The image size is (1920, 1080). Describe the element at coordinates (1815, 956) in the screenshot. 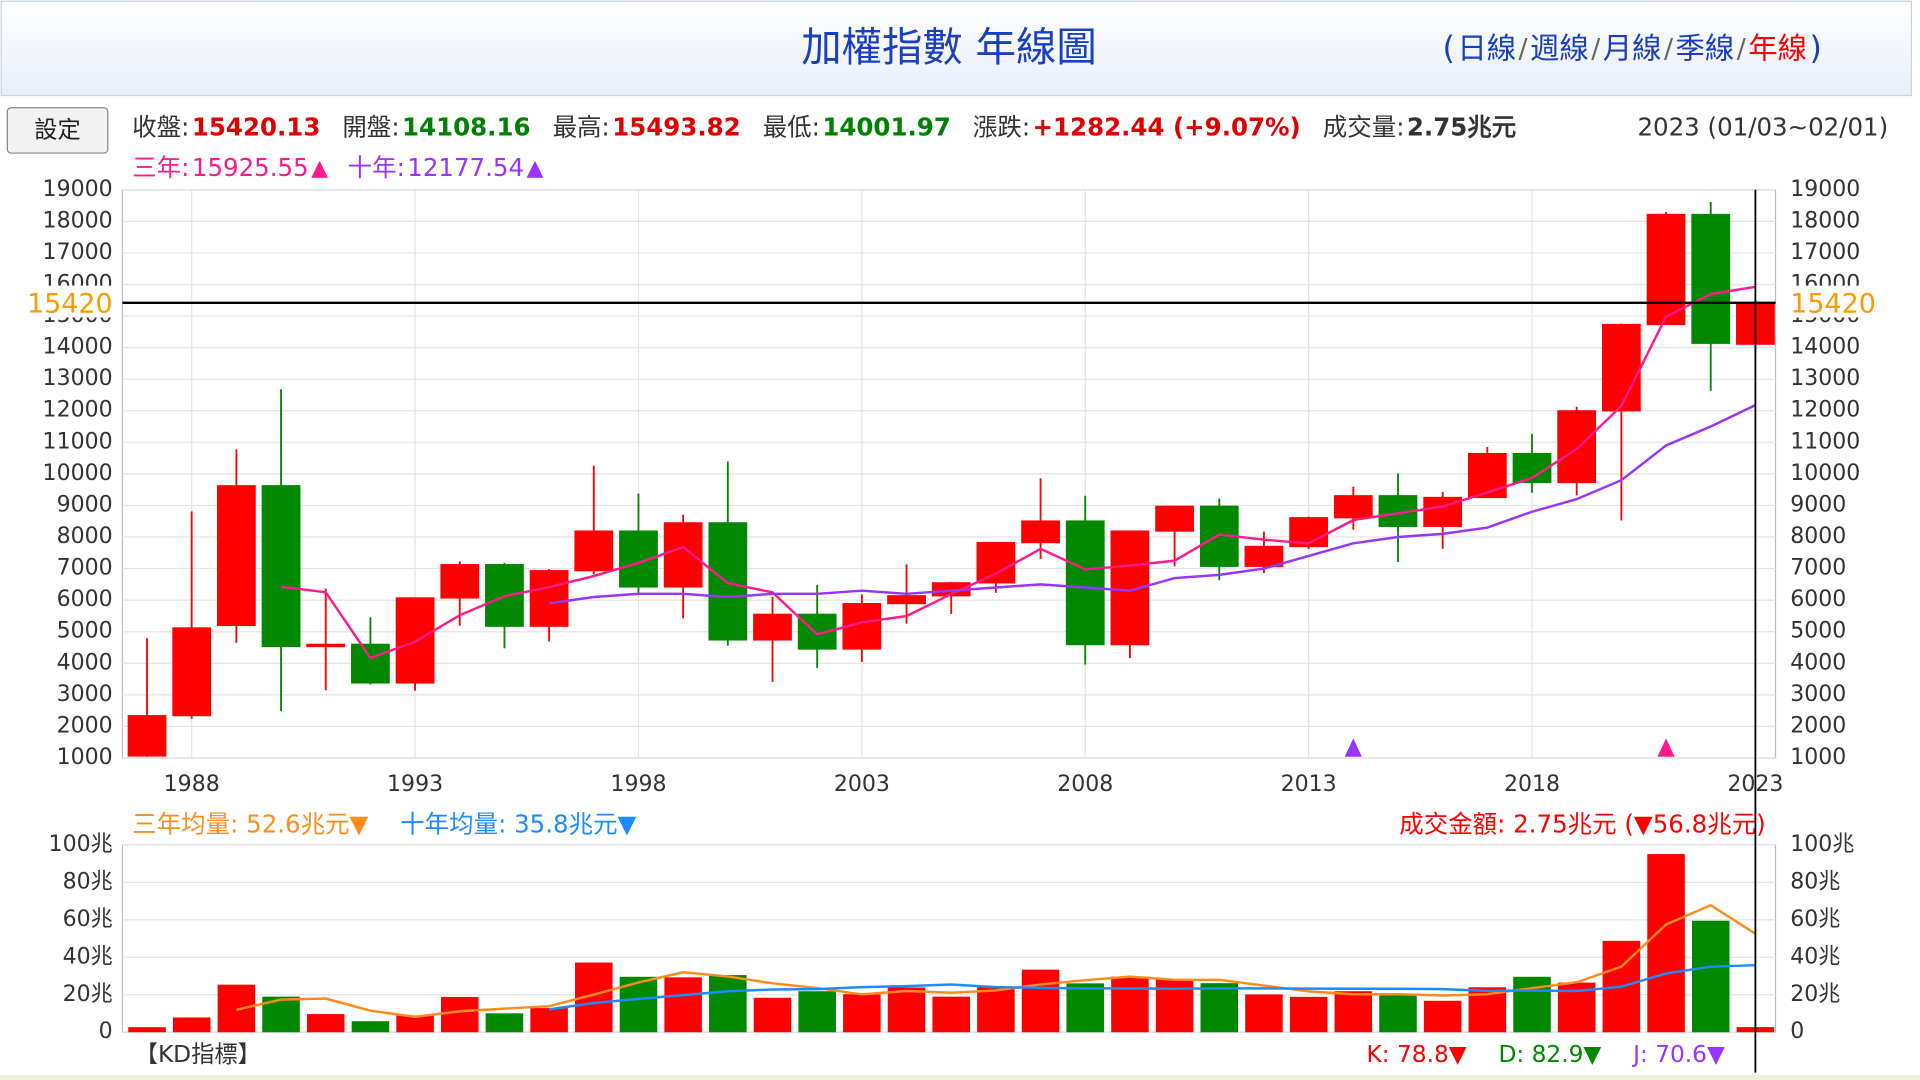

I see `y2-tick-label: 40兆` at that location.